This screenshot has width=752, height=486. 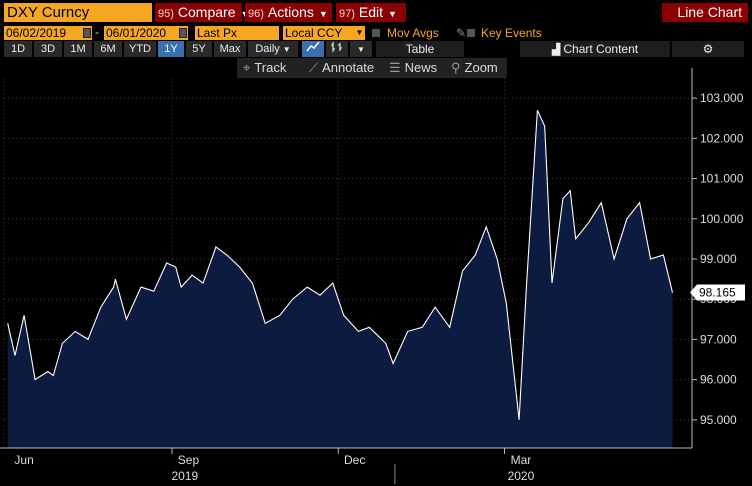 What do you see at coordinates (166, 14) in the screenshot?
I see `compare-menu-number: 95)` at bounding box center [166, 14].